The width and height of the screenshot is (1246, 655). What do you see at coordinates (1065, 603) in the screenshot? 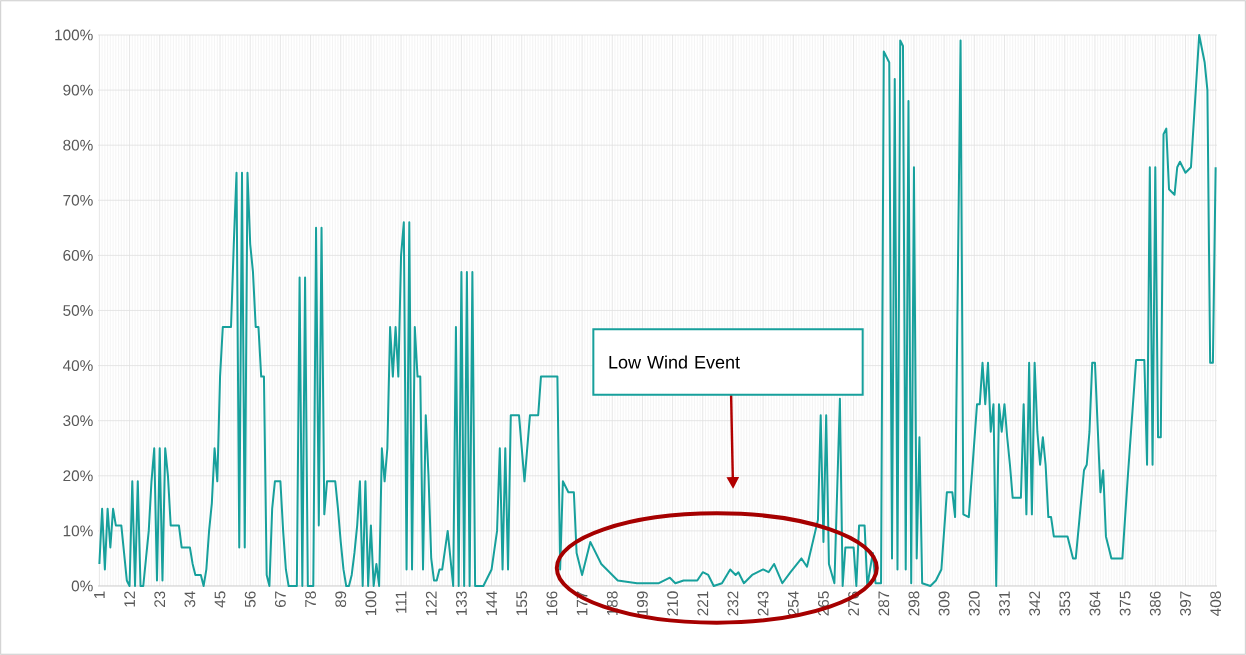
I see `x-tick-label: 353` at bounding box center [1065, 603].